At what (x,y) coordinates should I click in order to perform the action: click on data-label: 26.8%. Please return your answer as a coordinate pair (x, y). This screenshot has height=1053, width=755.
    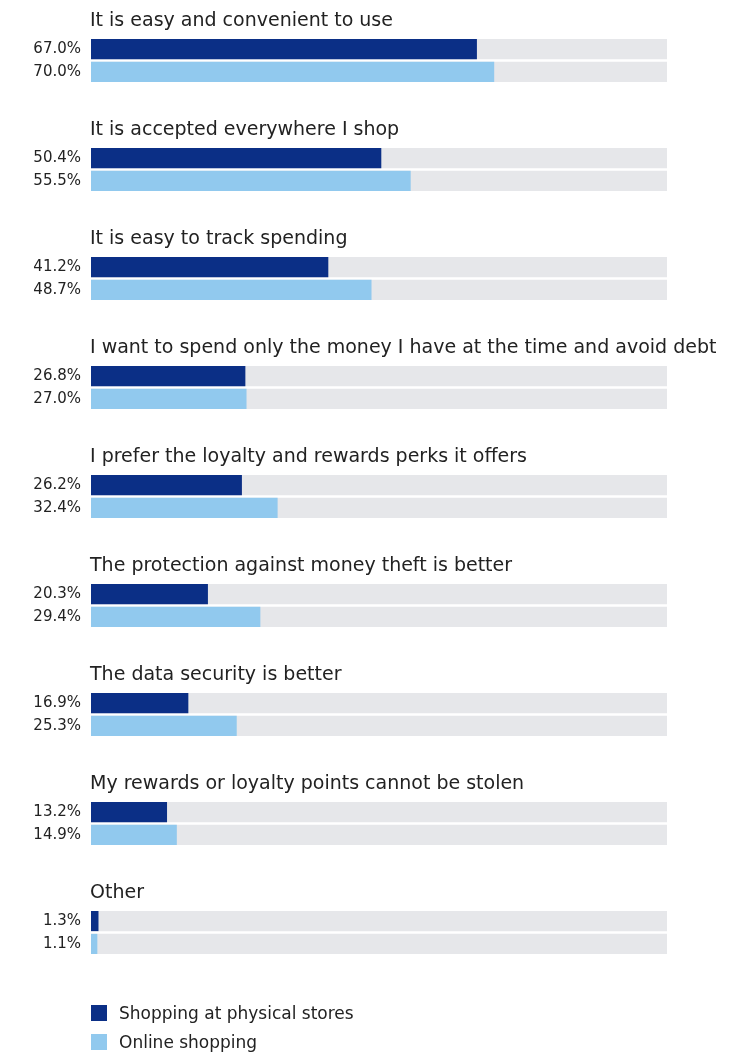
    Looking at the image, I should click on (57, 374).